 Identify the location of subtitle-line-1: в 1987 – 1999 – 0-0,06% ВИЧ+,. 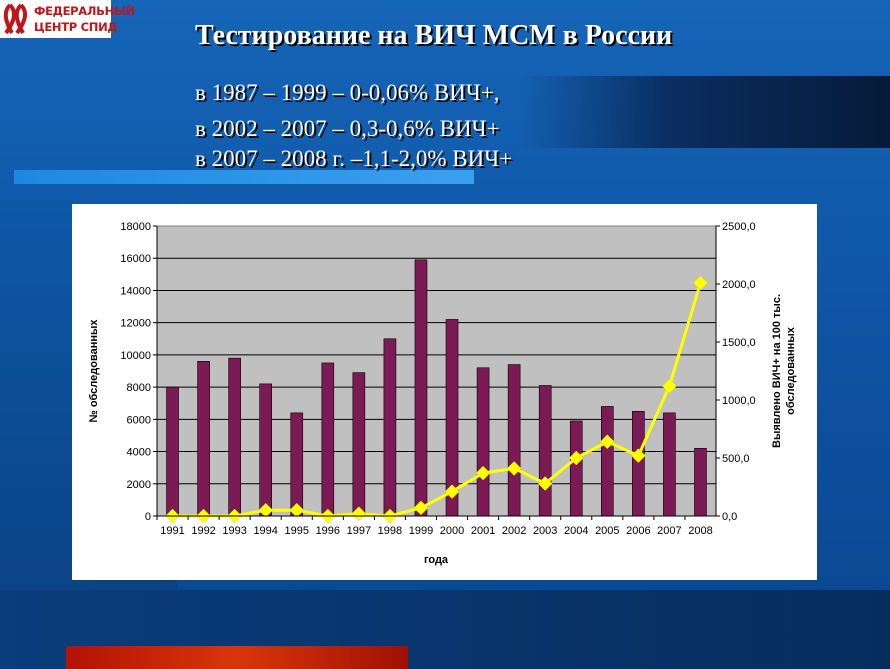
(347, 92).